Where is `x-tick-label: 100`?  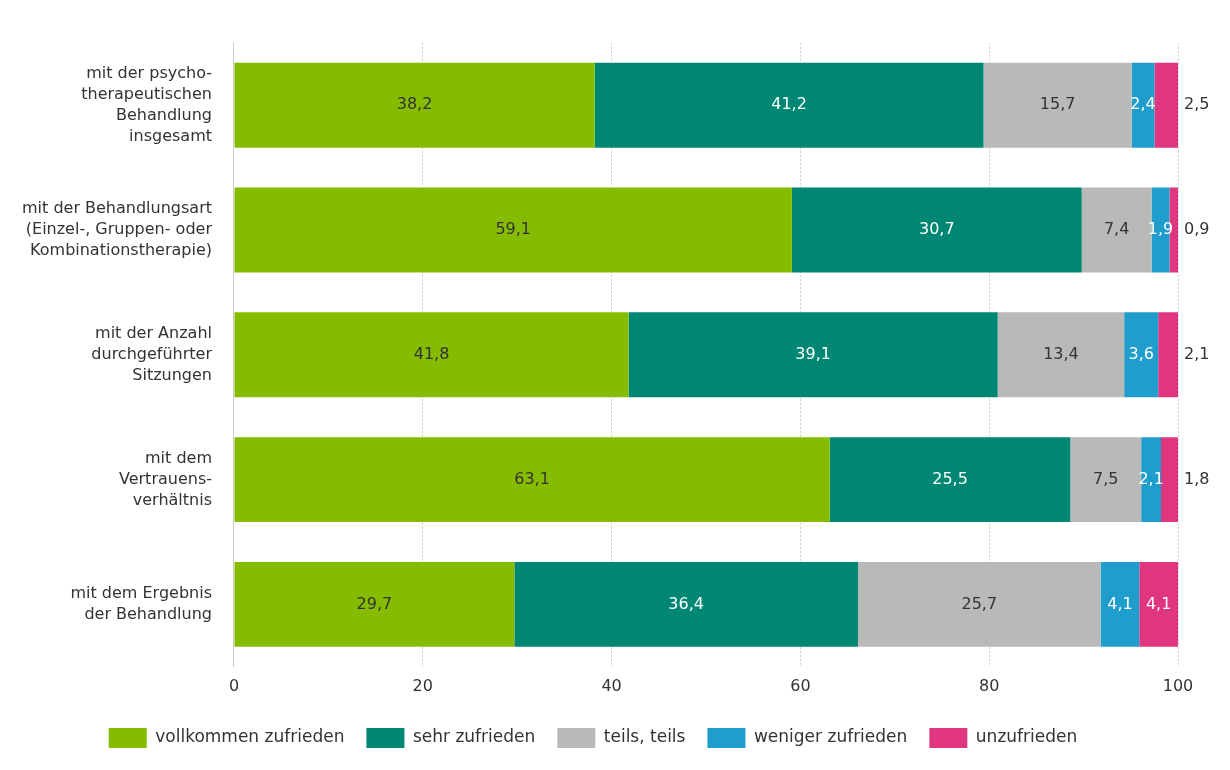
x-tick-label: 100 is located at coordinates (1178, 685).